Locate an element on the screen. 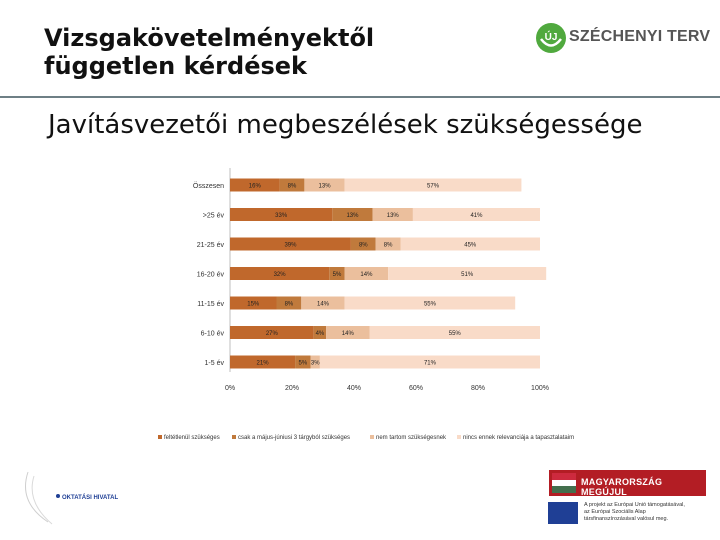 The width and height of the screenshot is (720, 540). data-label: 41% is located at coordinates (476, 216).